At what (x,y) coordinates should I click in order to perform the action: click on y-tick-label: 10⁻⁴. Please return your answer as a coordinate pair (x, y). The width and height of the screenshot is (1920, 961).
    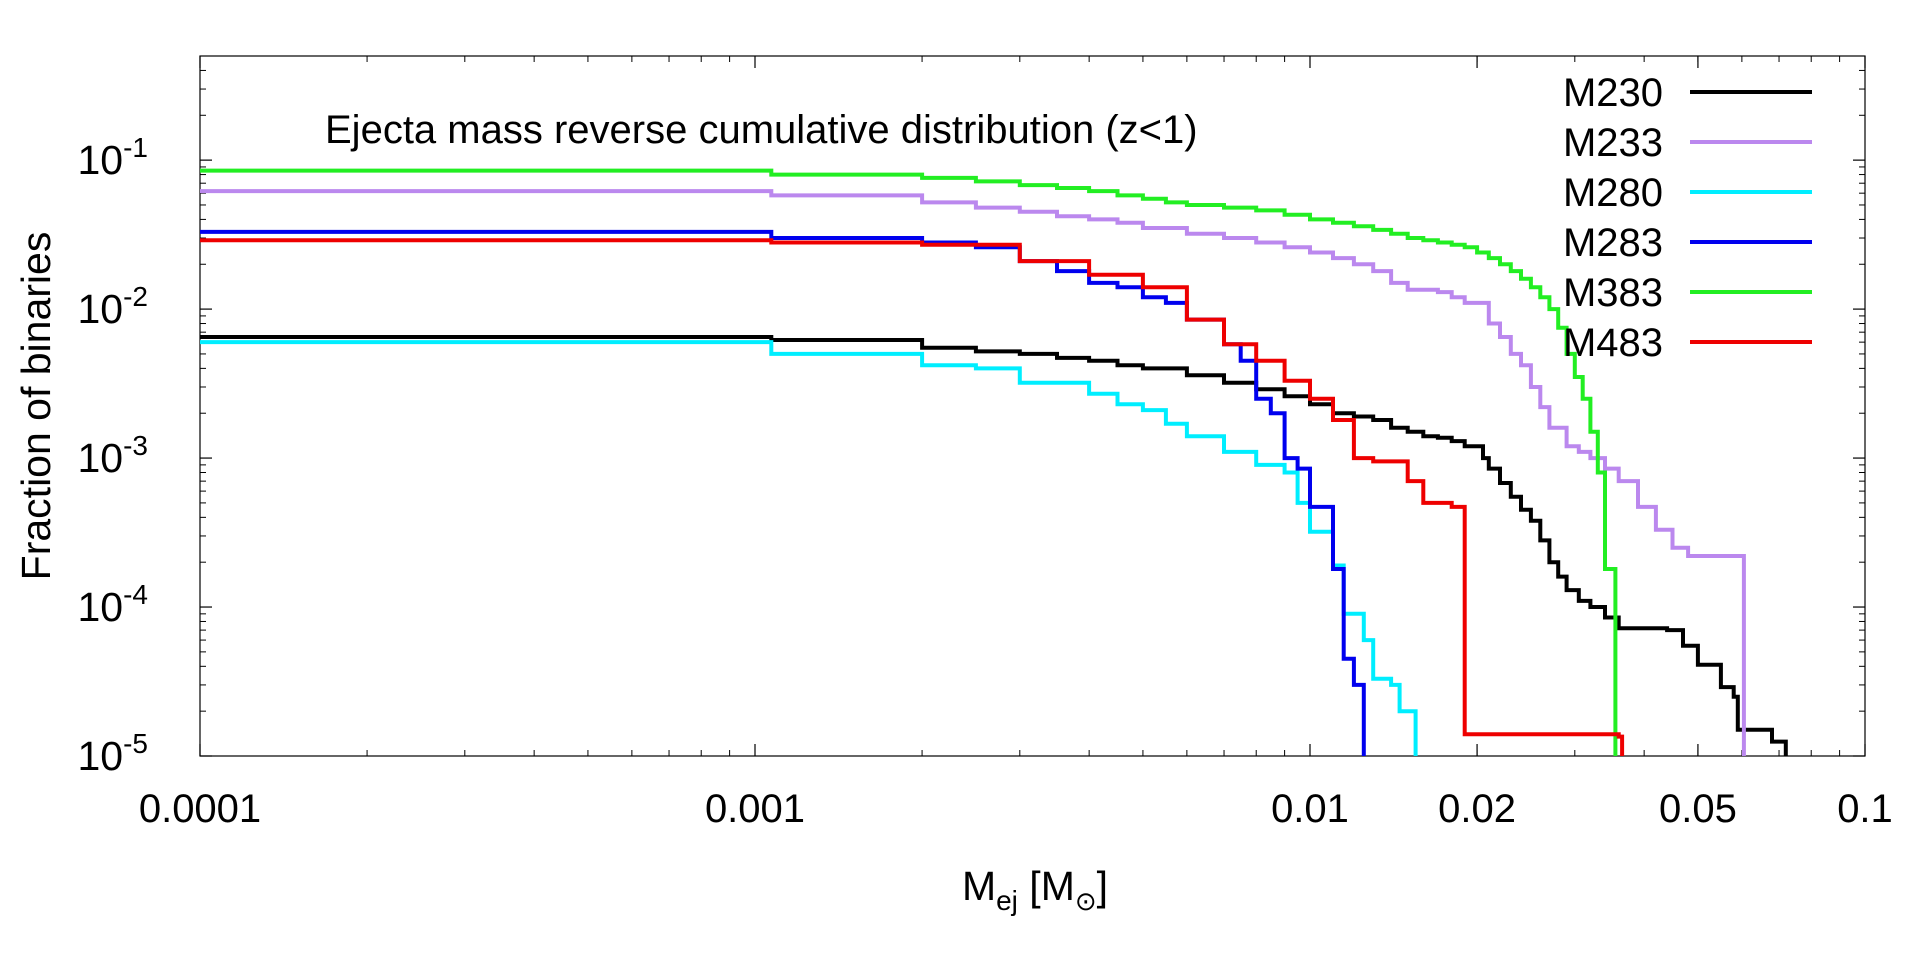
    Looking at the image, I should click on (112, 604).